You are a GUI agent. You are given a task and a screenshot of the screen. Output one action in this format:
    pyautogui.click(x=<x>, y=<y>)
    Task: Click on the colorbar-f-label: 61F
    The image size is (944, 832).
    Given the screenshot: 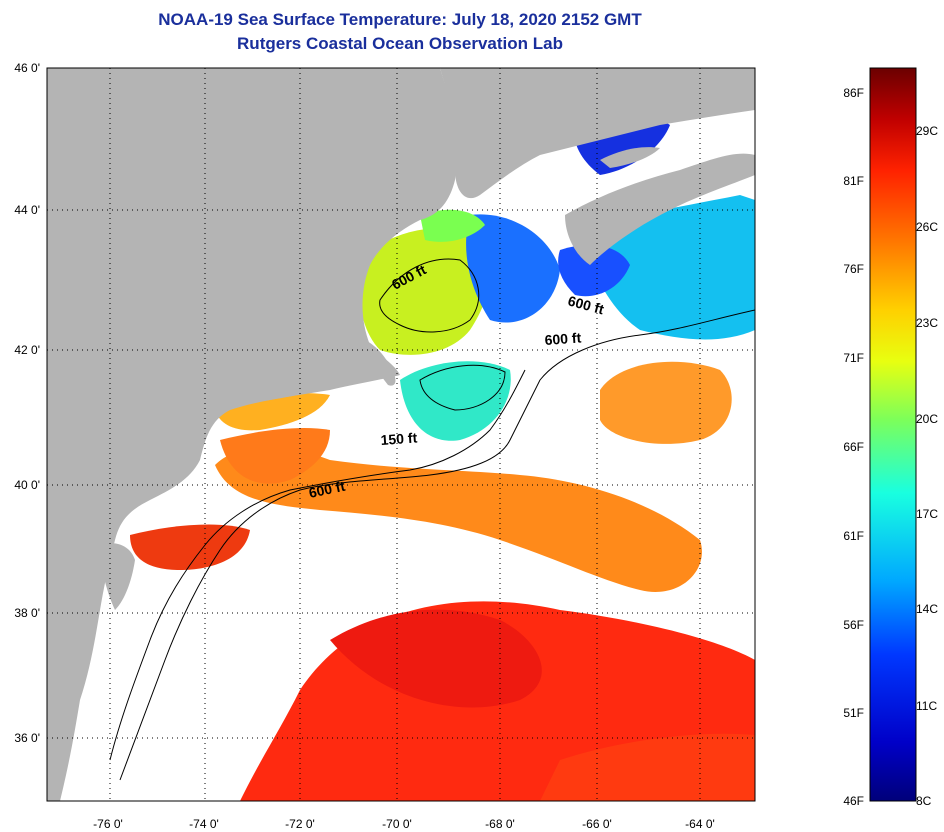 What is the action you would take?
    pyautogui.click(x=853, y=536)
    